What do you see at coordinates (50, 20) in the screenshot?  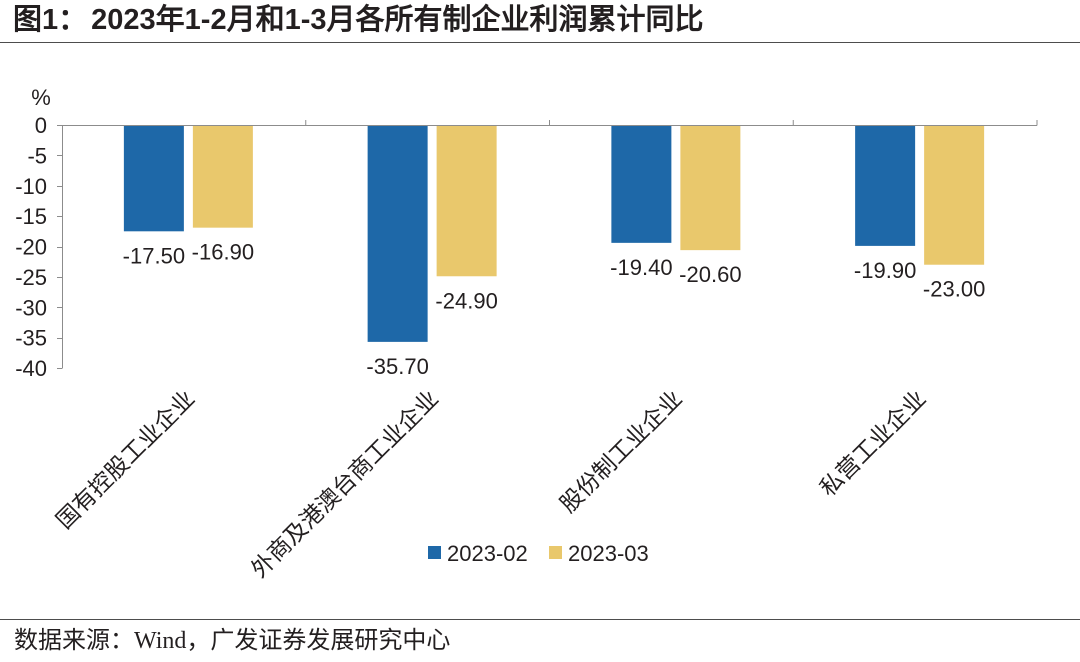 I see `figure-number: 图1：` at bounding box center [50, 20].